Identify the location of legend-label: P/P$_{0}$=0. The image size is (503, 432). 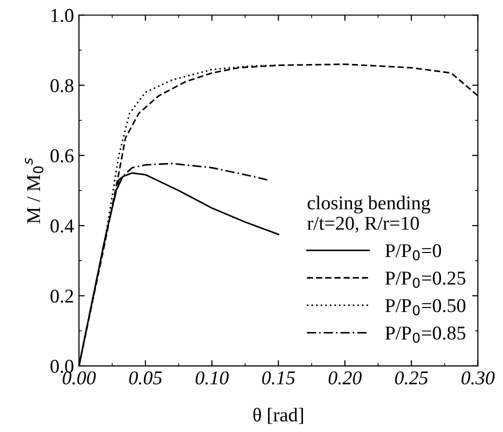
(413, 252).